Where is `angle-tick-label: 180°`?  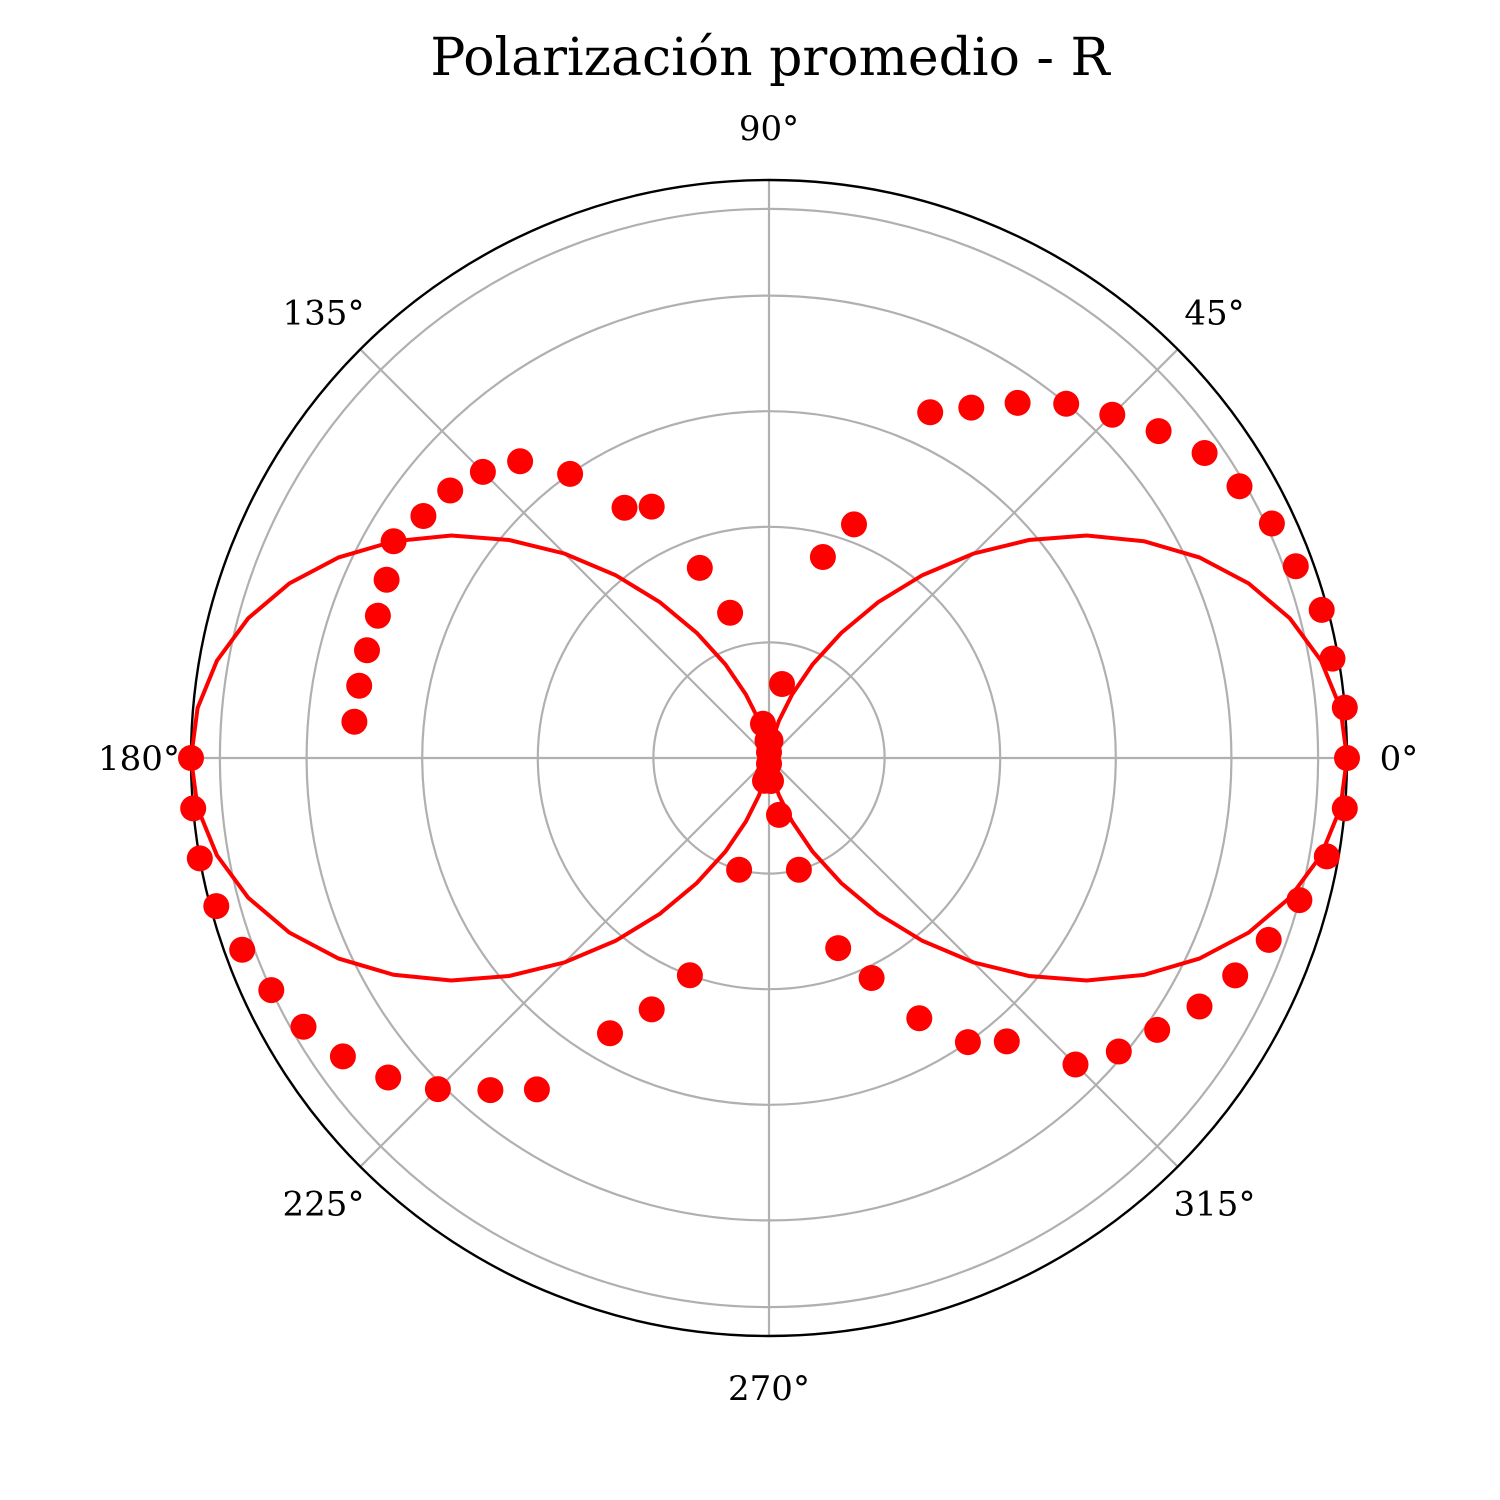
angle-tick-label: 180° is located at coordinates (139, 759).